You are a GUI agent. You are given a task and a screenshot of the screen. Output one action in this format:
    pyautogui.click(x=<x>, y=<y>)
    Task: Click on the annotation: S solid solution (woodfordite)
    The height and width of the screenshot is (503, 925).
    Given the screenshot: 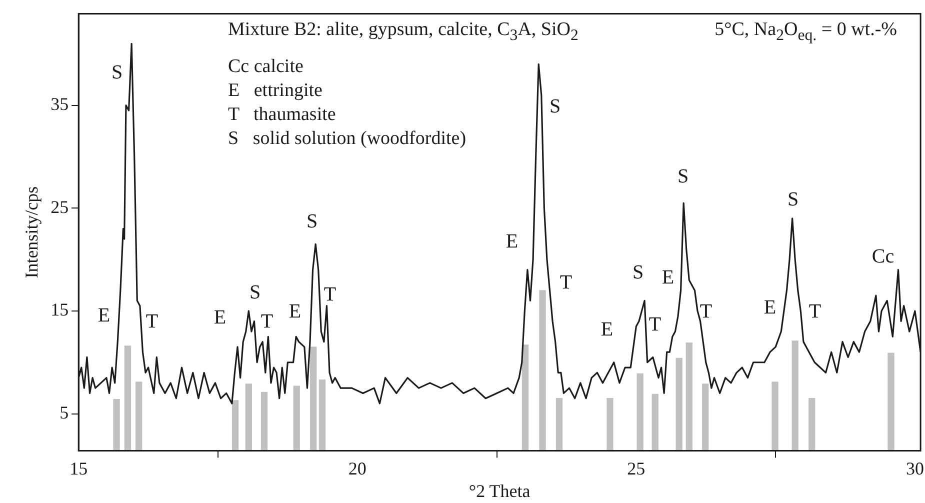 What is the action you would take?
    pyautogui.click(x=347, y=138)
    